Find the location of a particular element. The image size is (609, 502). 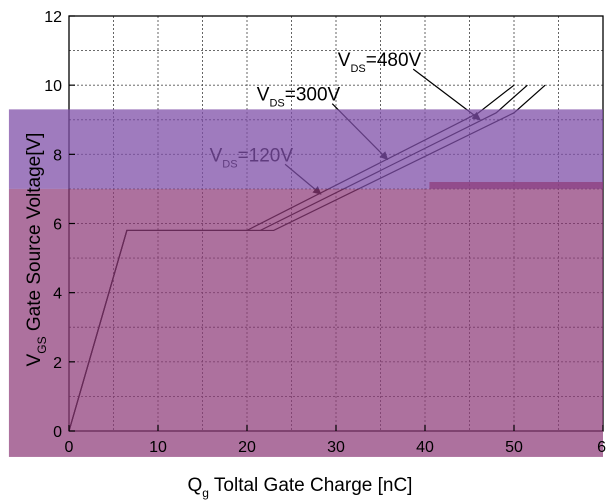

x-axis-label-main: Q is located at coordinates (195, 485).